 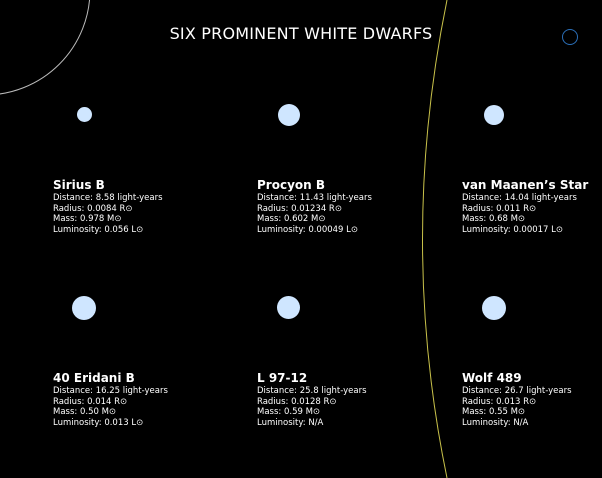 I want to click on star-distance: Distance: 14.04 light-years, so click(x=519, y=198).